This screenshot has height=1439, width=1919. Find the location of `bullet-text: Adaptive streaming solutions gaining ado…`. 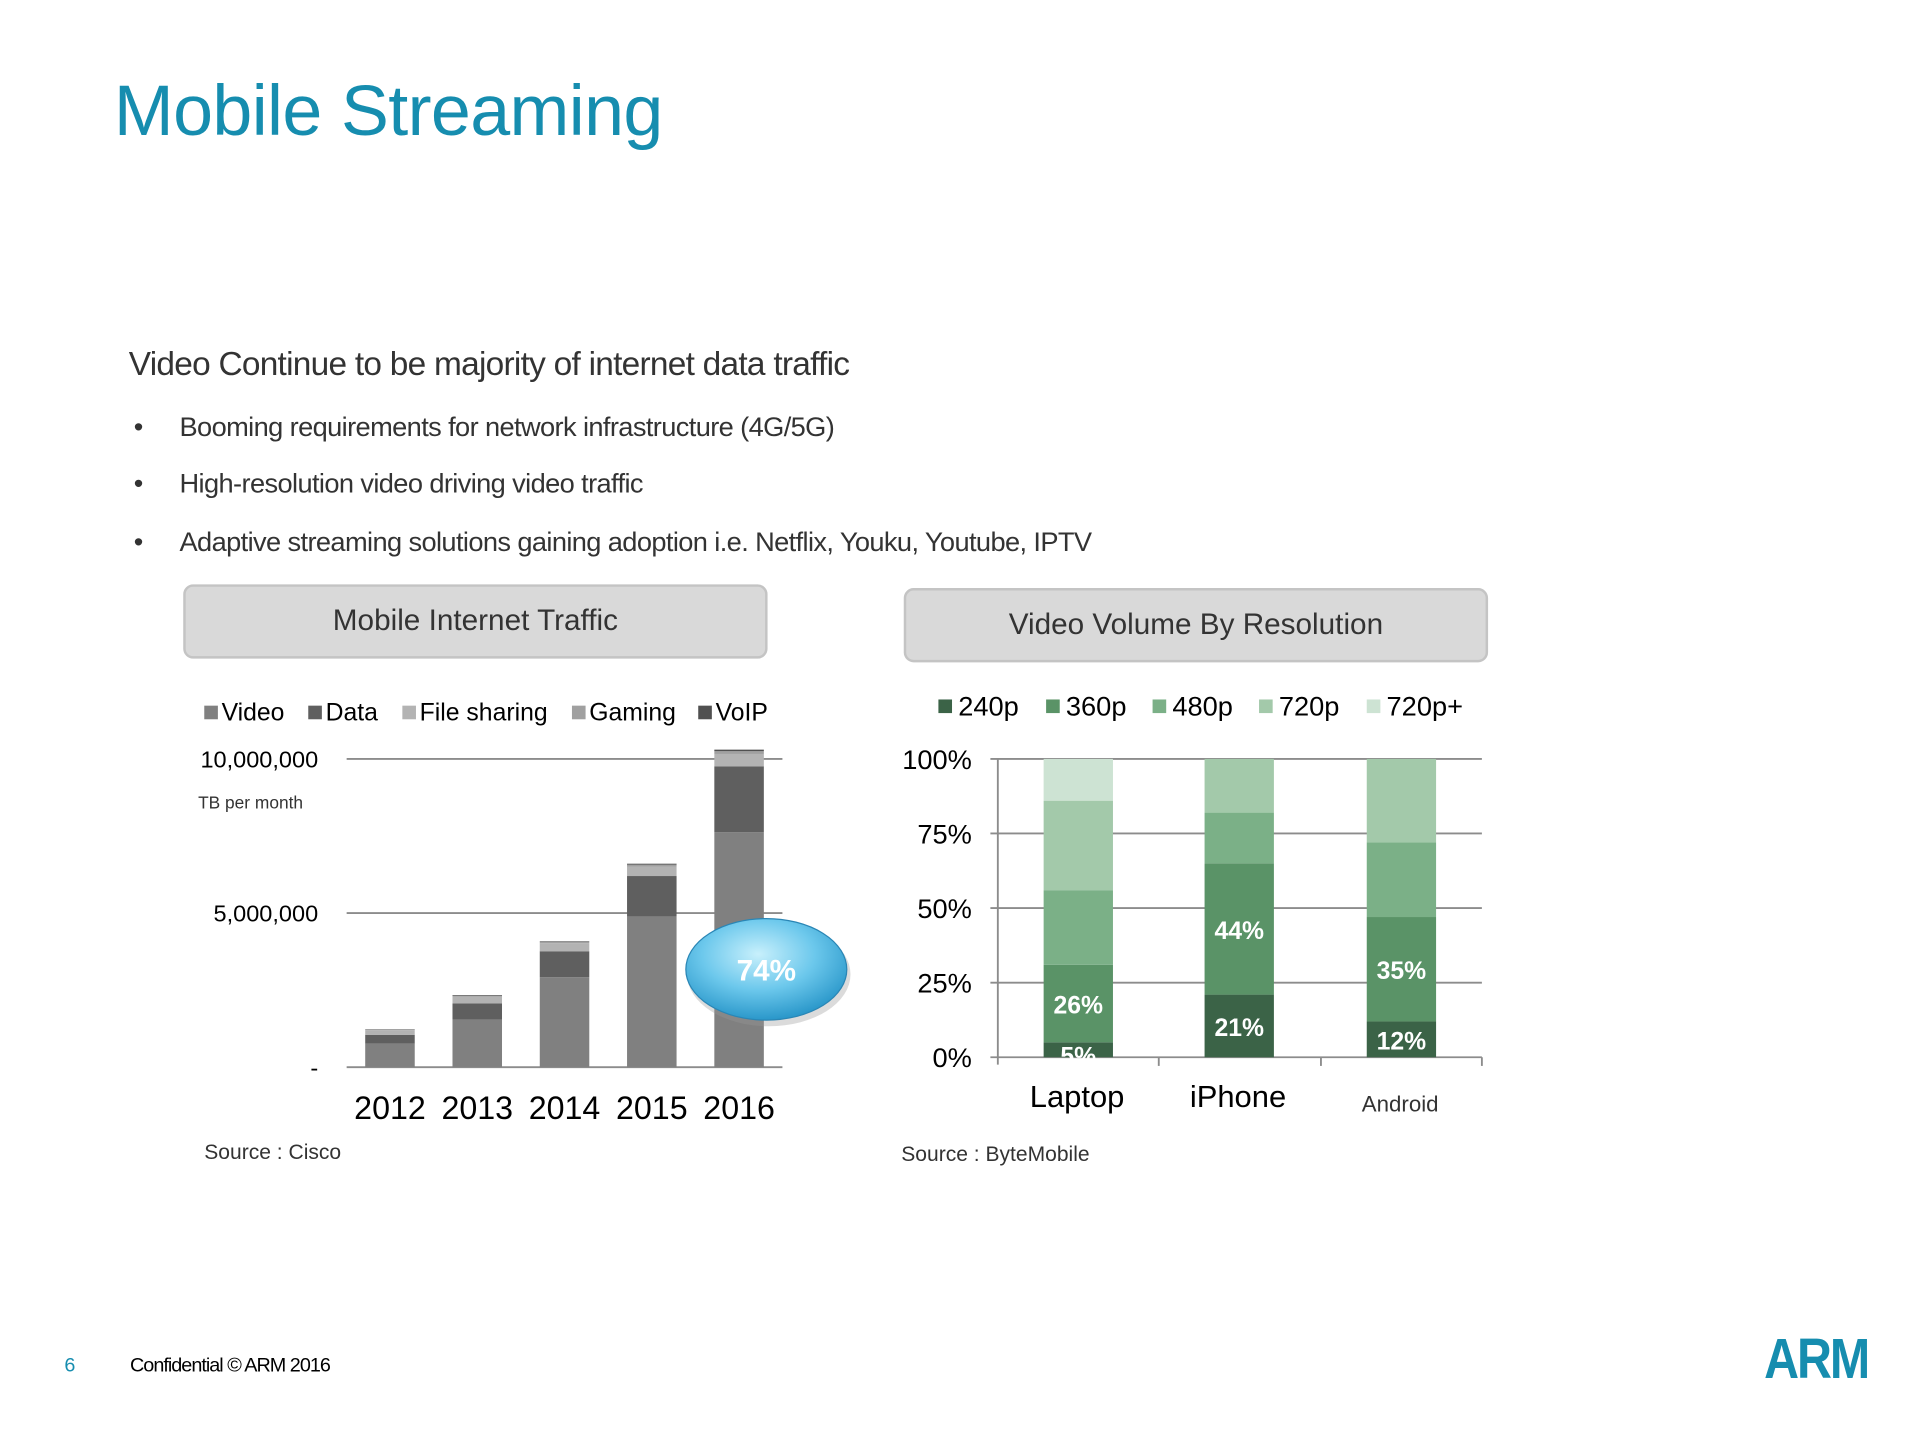

bullet-text: Adaptive streaming solutions gaining ado… is located at coordinates (636, 542).